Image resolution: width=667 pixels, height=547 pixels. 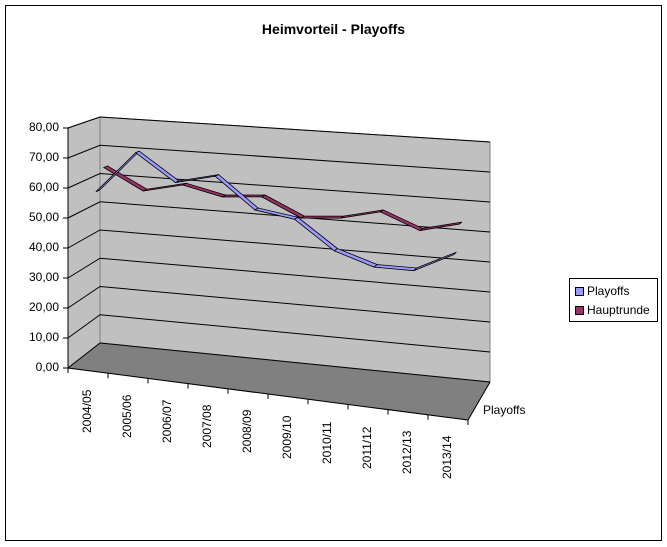 What do you see at coordinates (207, 426) in the screenshot?
I see `x-tick-label: 2007/08` at bounding box center [207, 426].